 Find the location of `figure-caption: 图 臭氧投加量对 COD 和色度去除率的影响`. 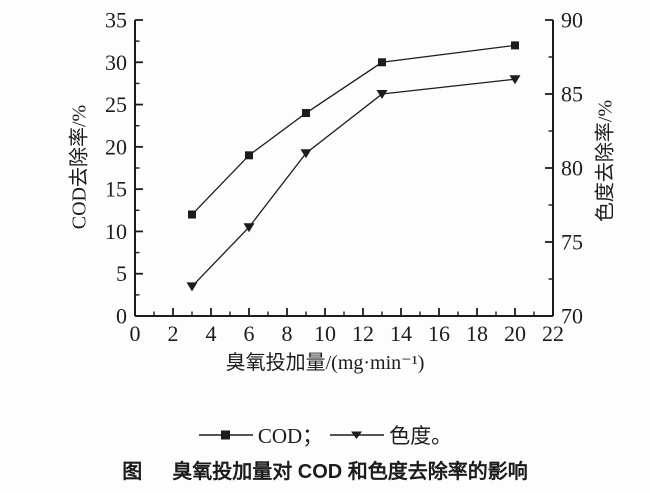

figure-caption: 图 臭氧投加量对 COD 和色度去除率的影响 is located at coordinates (325, 469).